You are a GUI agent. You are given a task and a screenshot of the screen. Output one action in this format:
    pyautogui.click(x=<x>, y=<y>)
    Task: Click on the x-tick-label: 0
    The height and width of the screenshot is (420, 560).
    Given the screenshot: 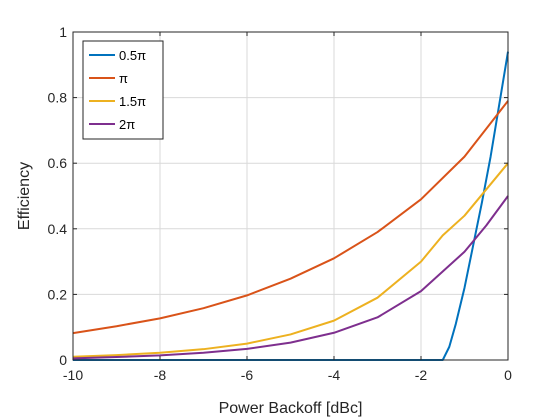 What is the action you would take?
    pyautogui.click(x=508, y=375)
    